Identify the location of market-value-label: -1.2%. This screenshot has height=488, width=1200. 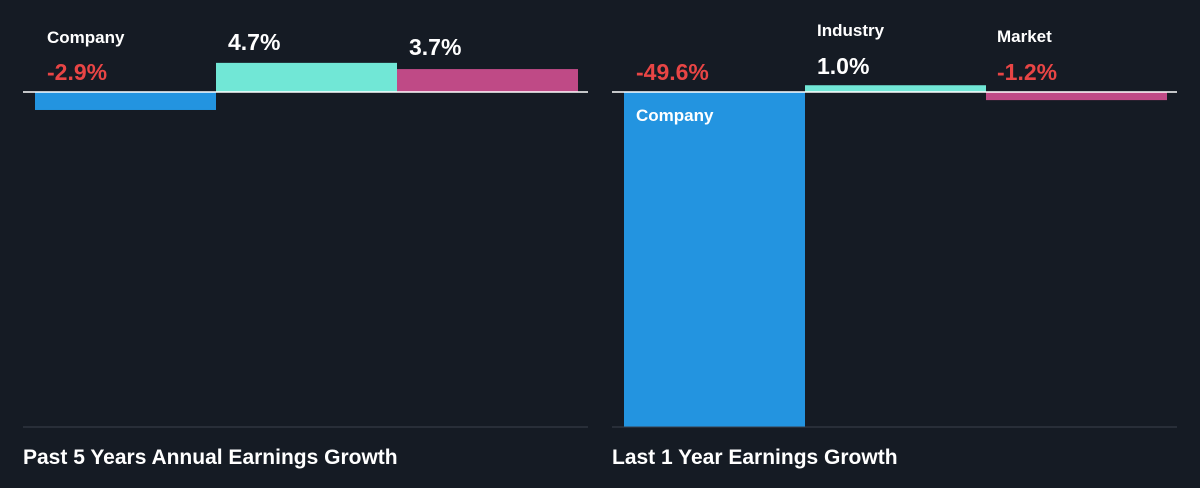
(1027, 72).